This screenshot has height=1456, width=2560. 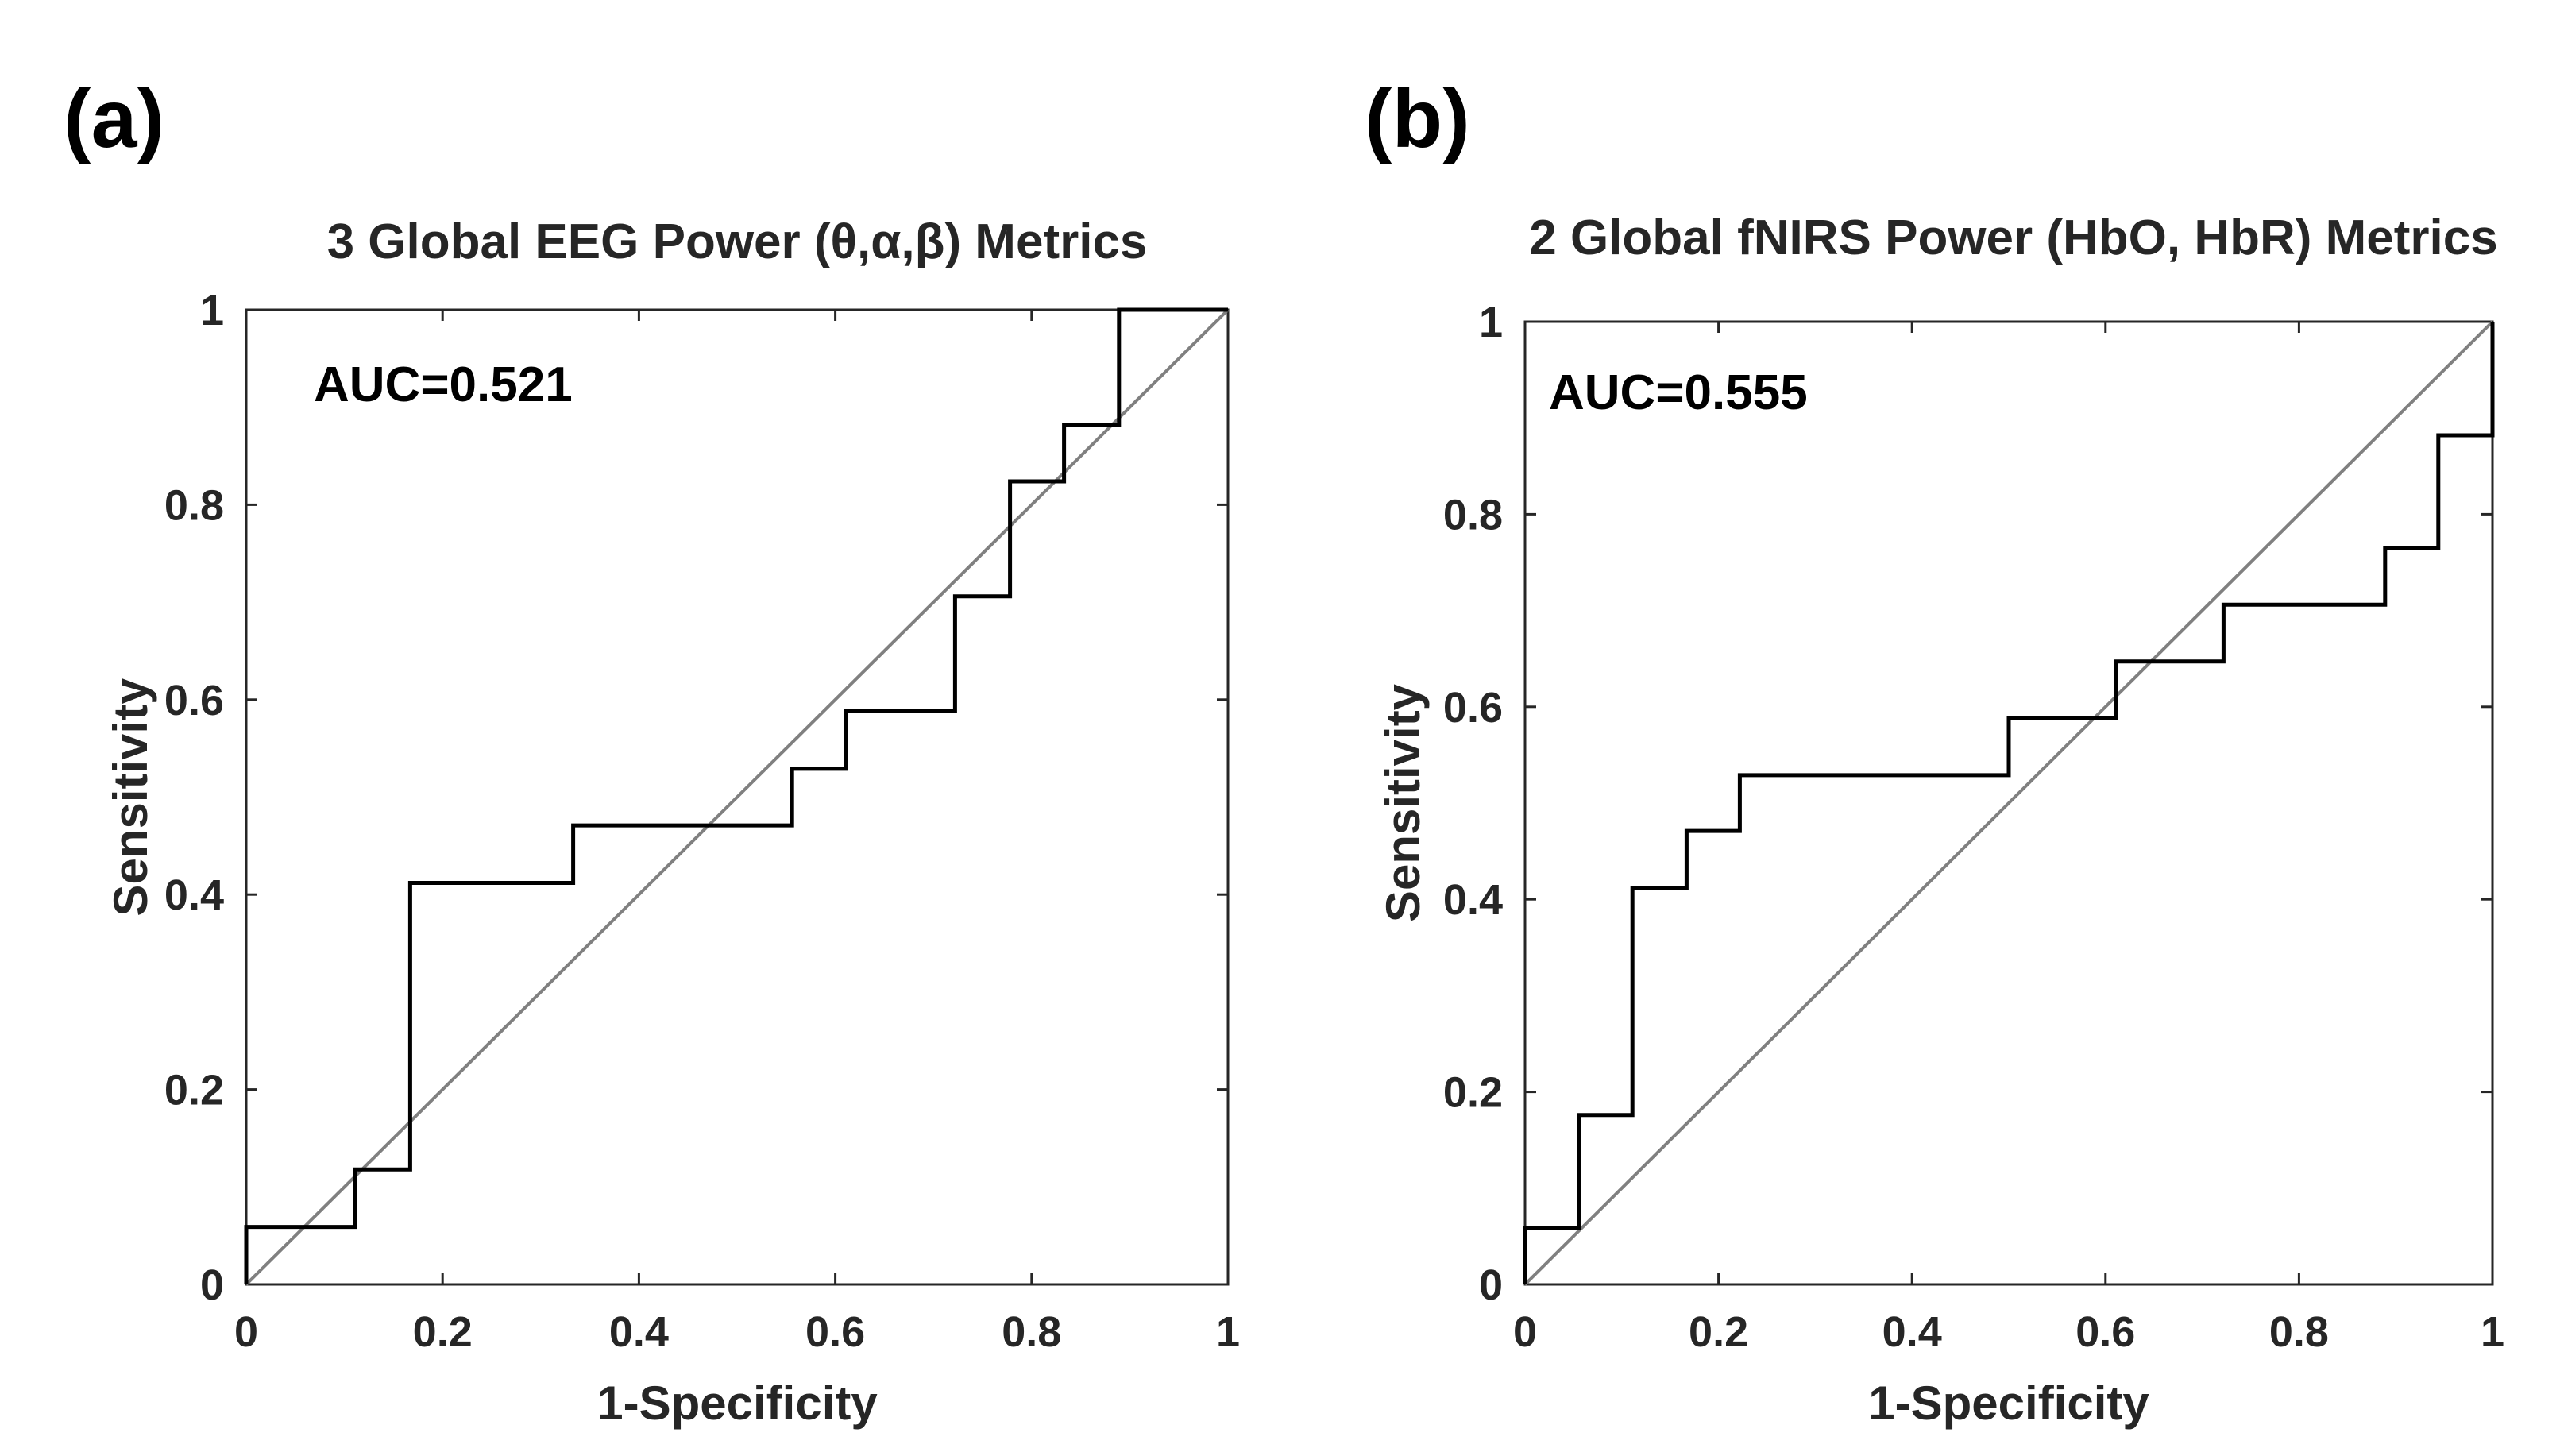 I want to click on chart-title: 3 Global EEG Power (θ,α,β) Metrics, so click(x=737, y=241).